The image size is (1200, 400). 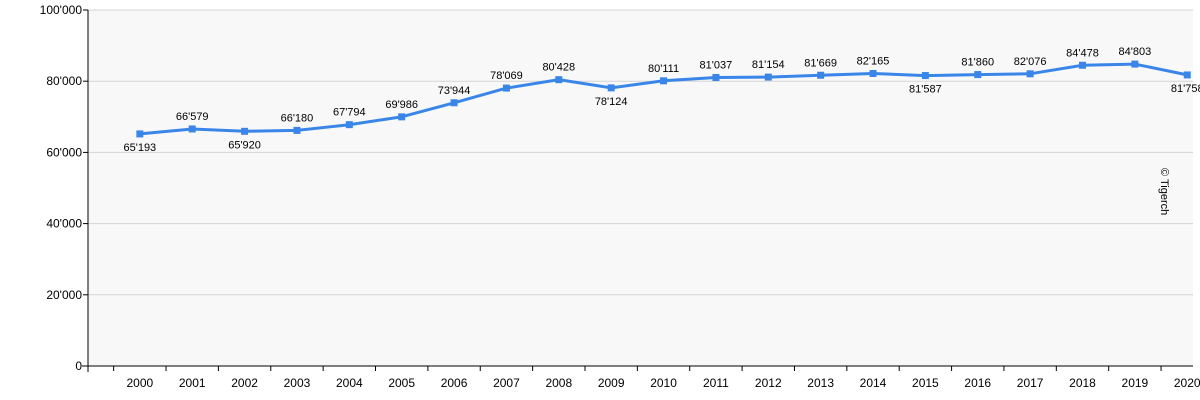 What do you see at coordinates (1030, 383) in the screenshot?
I see `x-tick-label: 2017` at bounding box center [1030, 383].